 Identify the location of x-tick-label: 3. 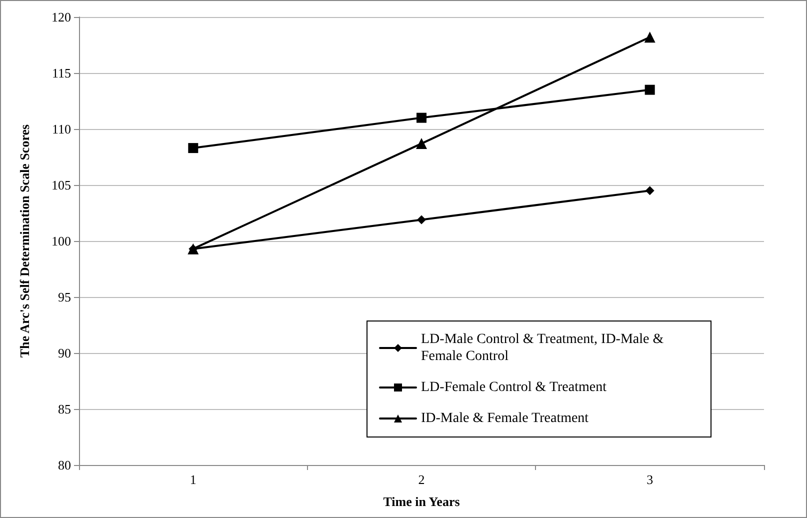
(650, 479).